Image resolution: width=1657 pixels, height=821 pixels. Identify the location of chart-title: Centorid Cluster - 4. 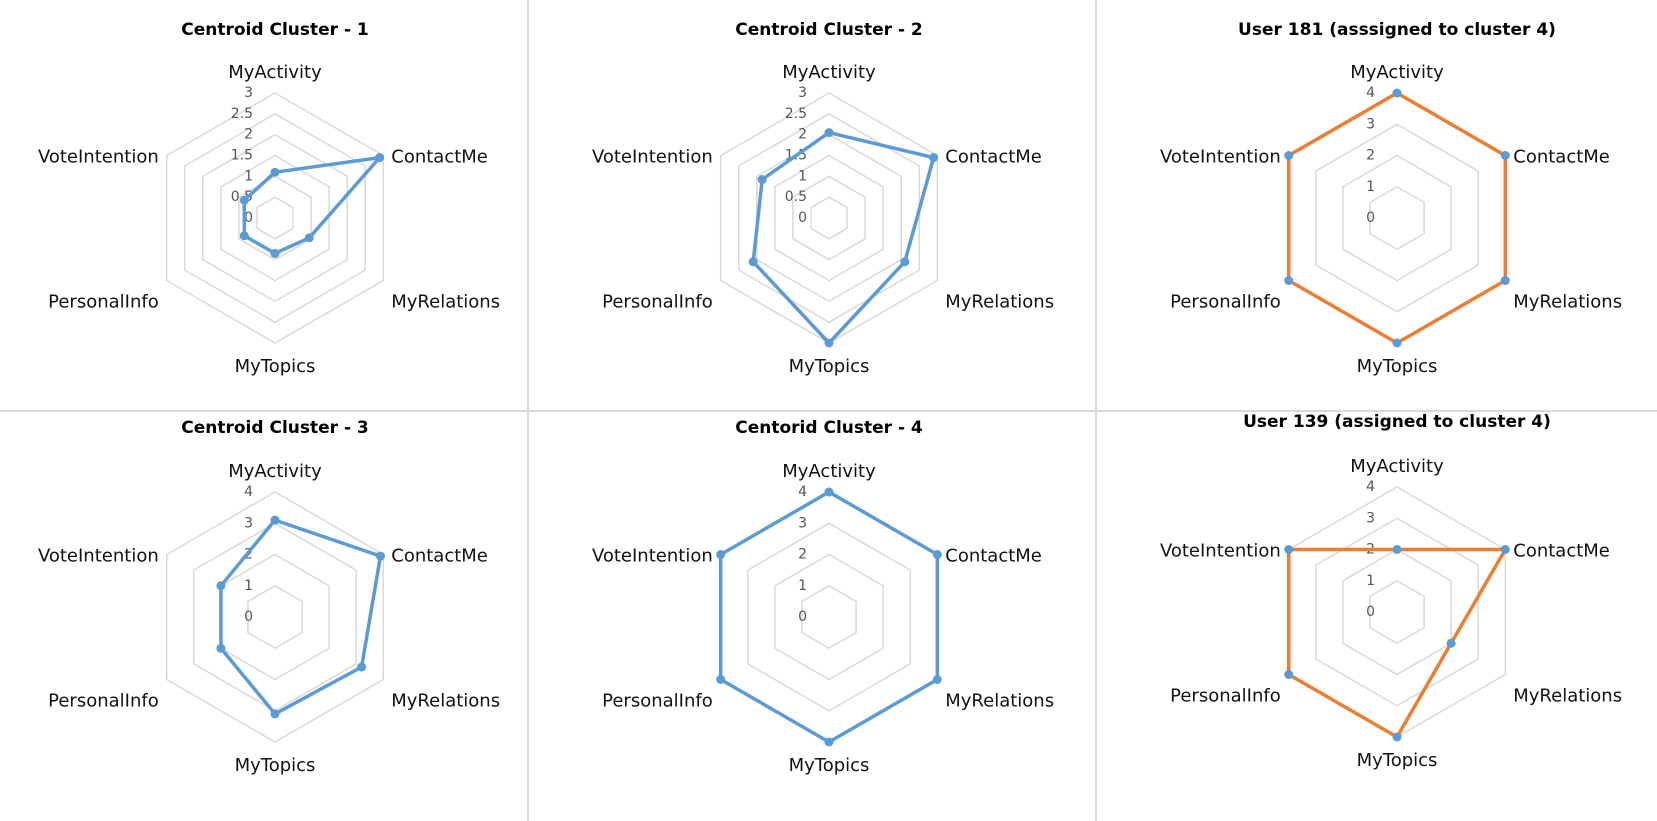
(829, 428).